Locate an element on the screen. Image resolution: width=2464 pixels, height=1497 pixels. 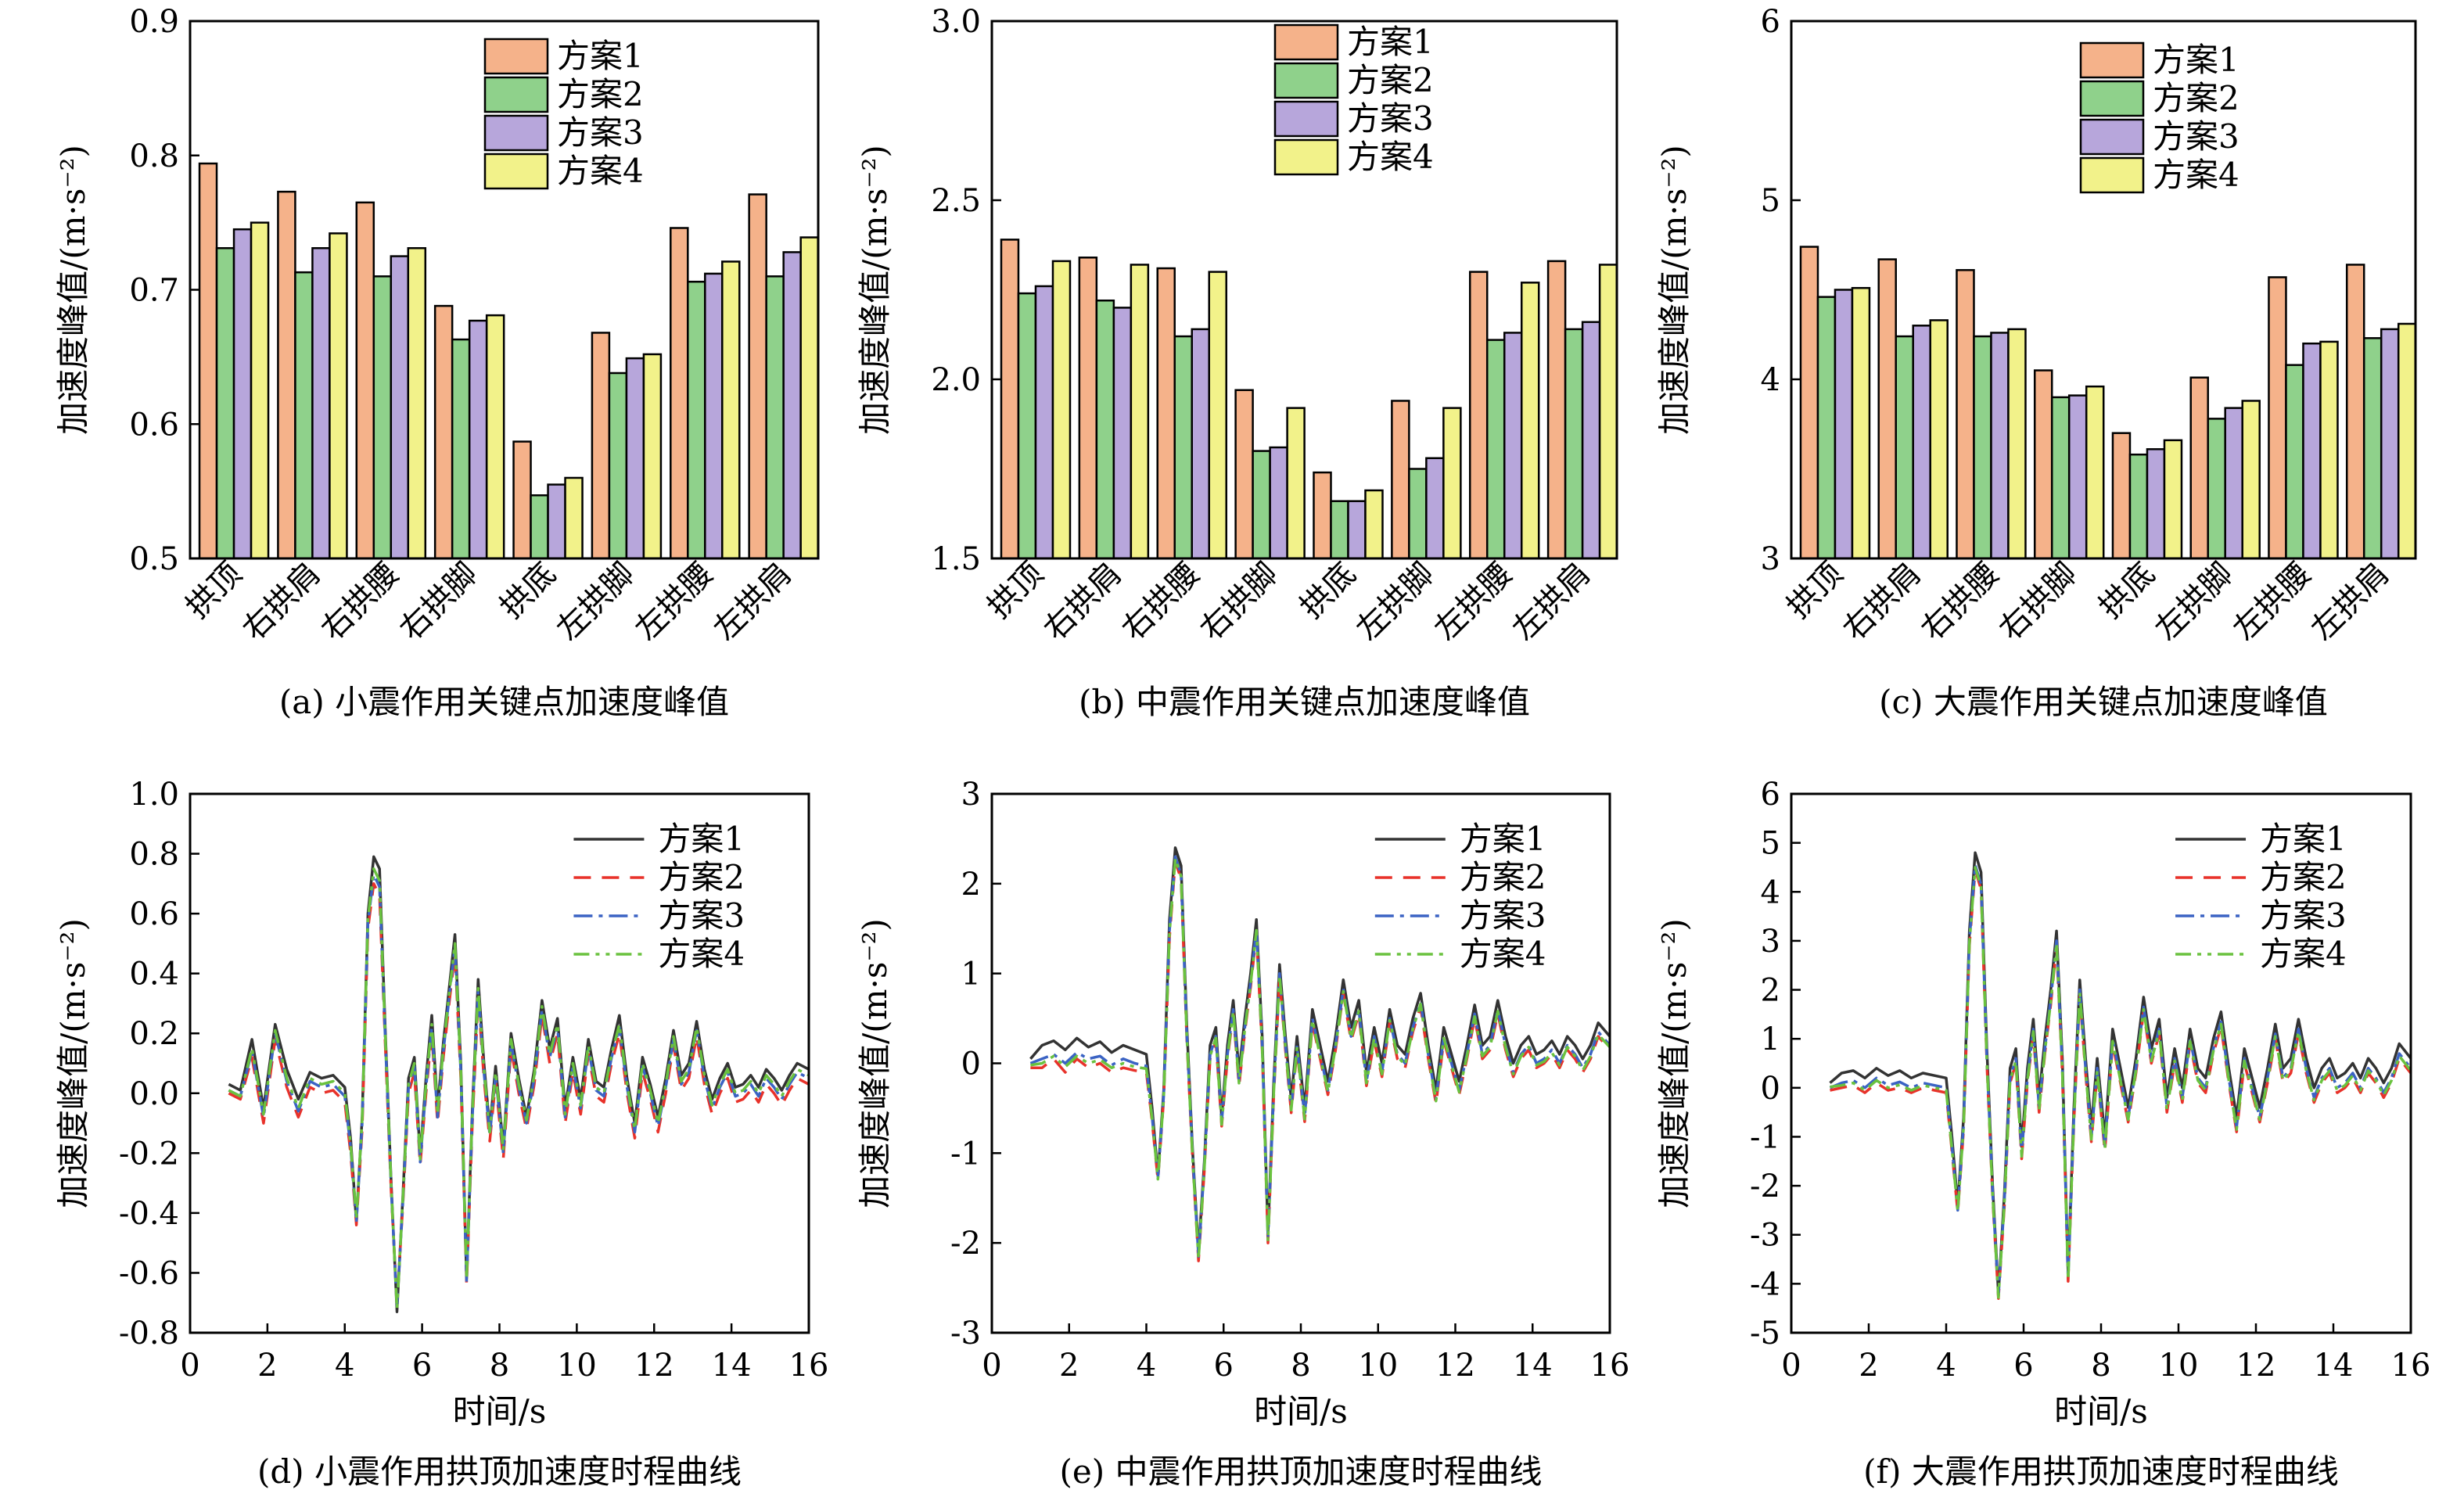
y-tick-label: -0.4 is located at coordinates (149, 1214).